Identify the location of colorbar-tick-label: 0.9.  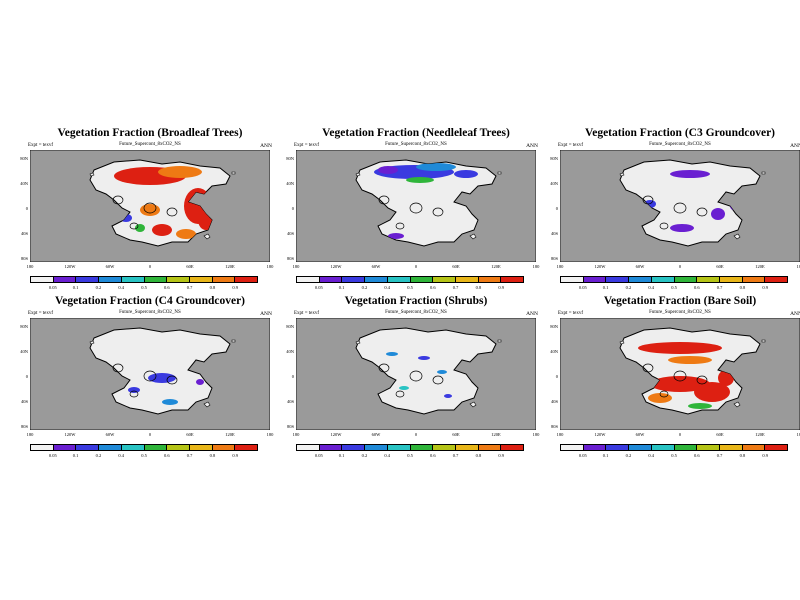
(235, 287).